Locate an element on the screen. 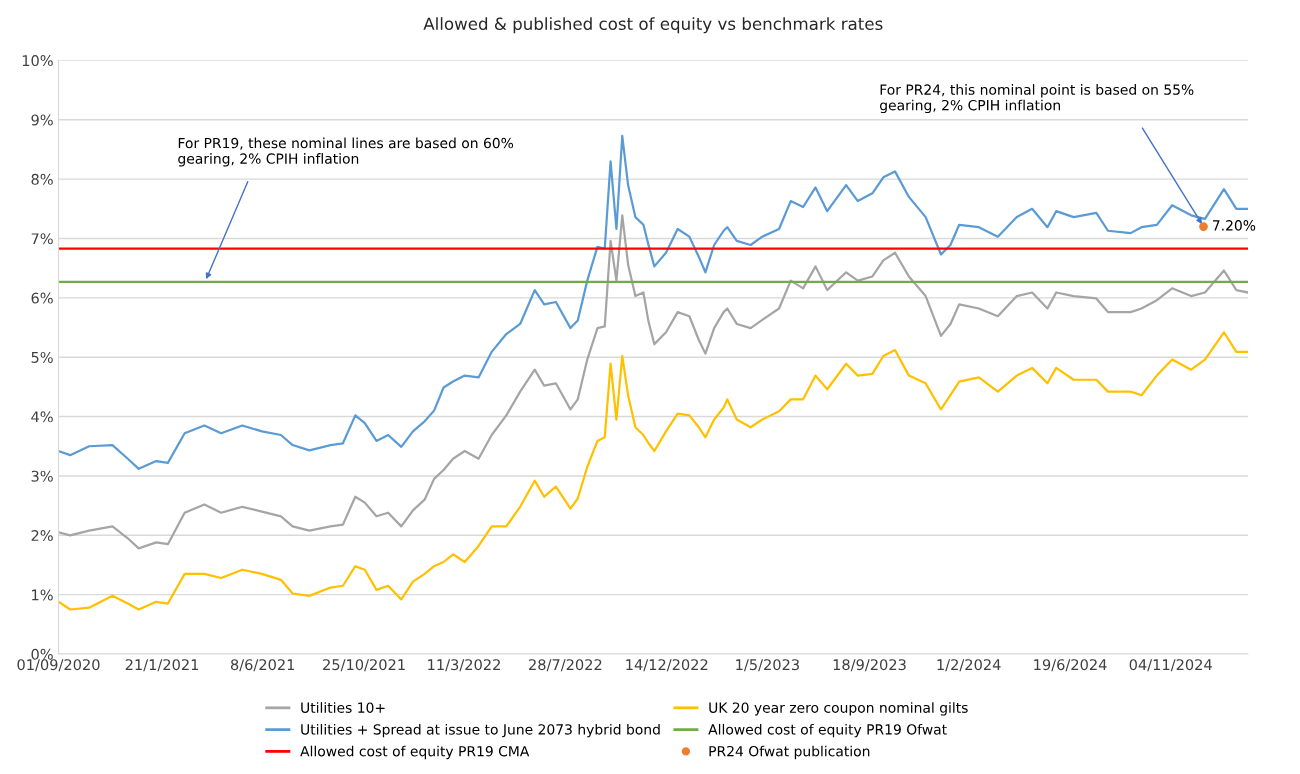 This screenshot has width=1300, height=774. y-tick-label: 6% is located at coordinates (42, 298).